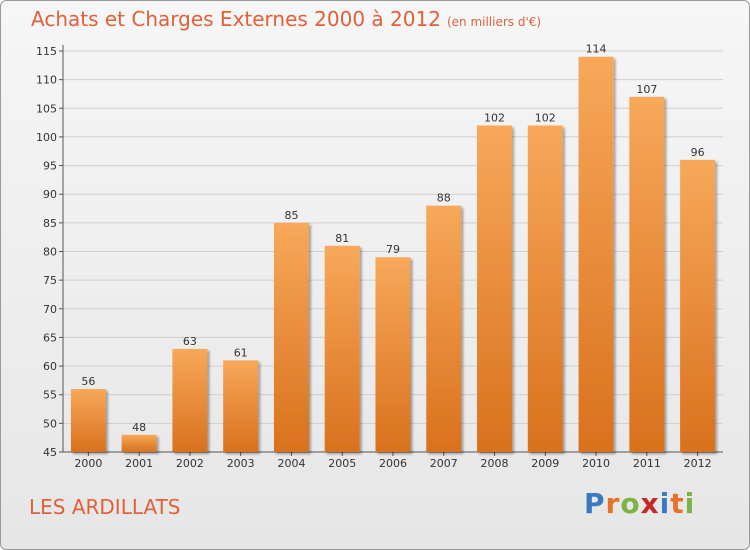  What do you see at coordinates (88, 420) in the screenshot?
I see `bar-2000` at bounding box center [88, 420].